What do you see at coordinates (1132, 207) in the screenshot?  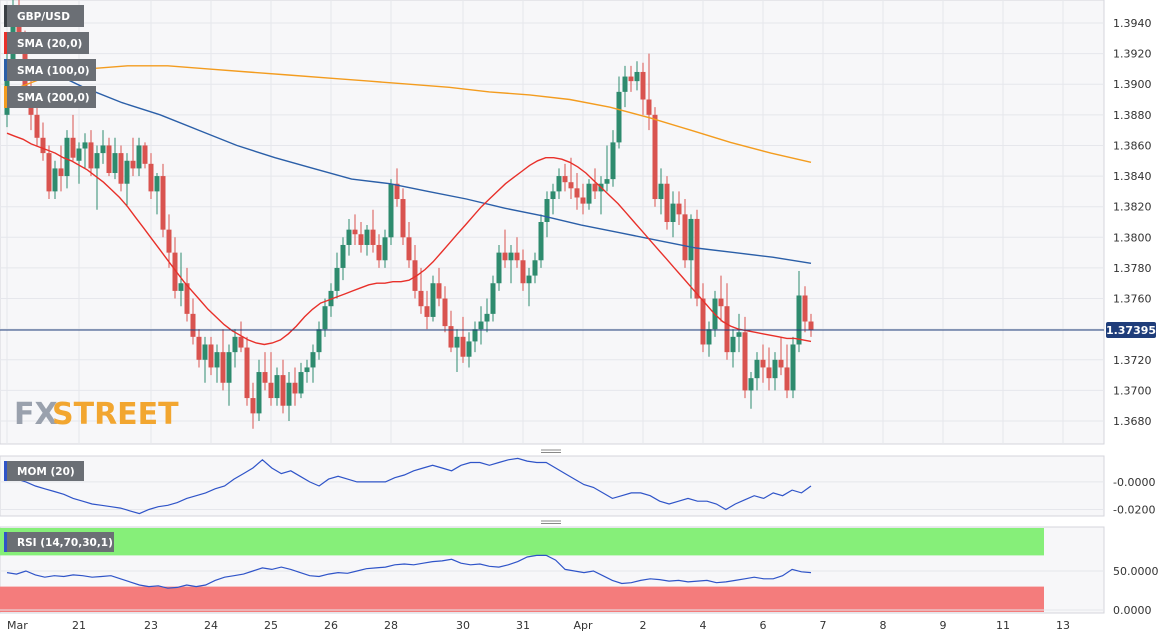 I see `y-tick-label: 1.3820` at bounding box center [1132, 207].